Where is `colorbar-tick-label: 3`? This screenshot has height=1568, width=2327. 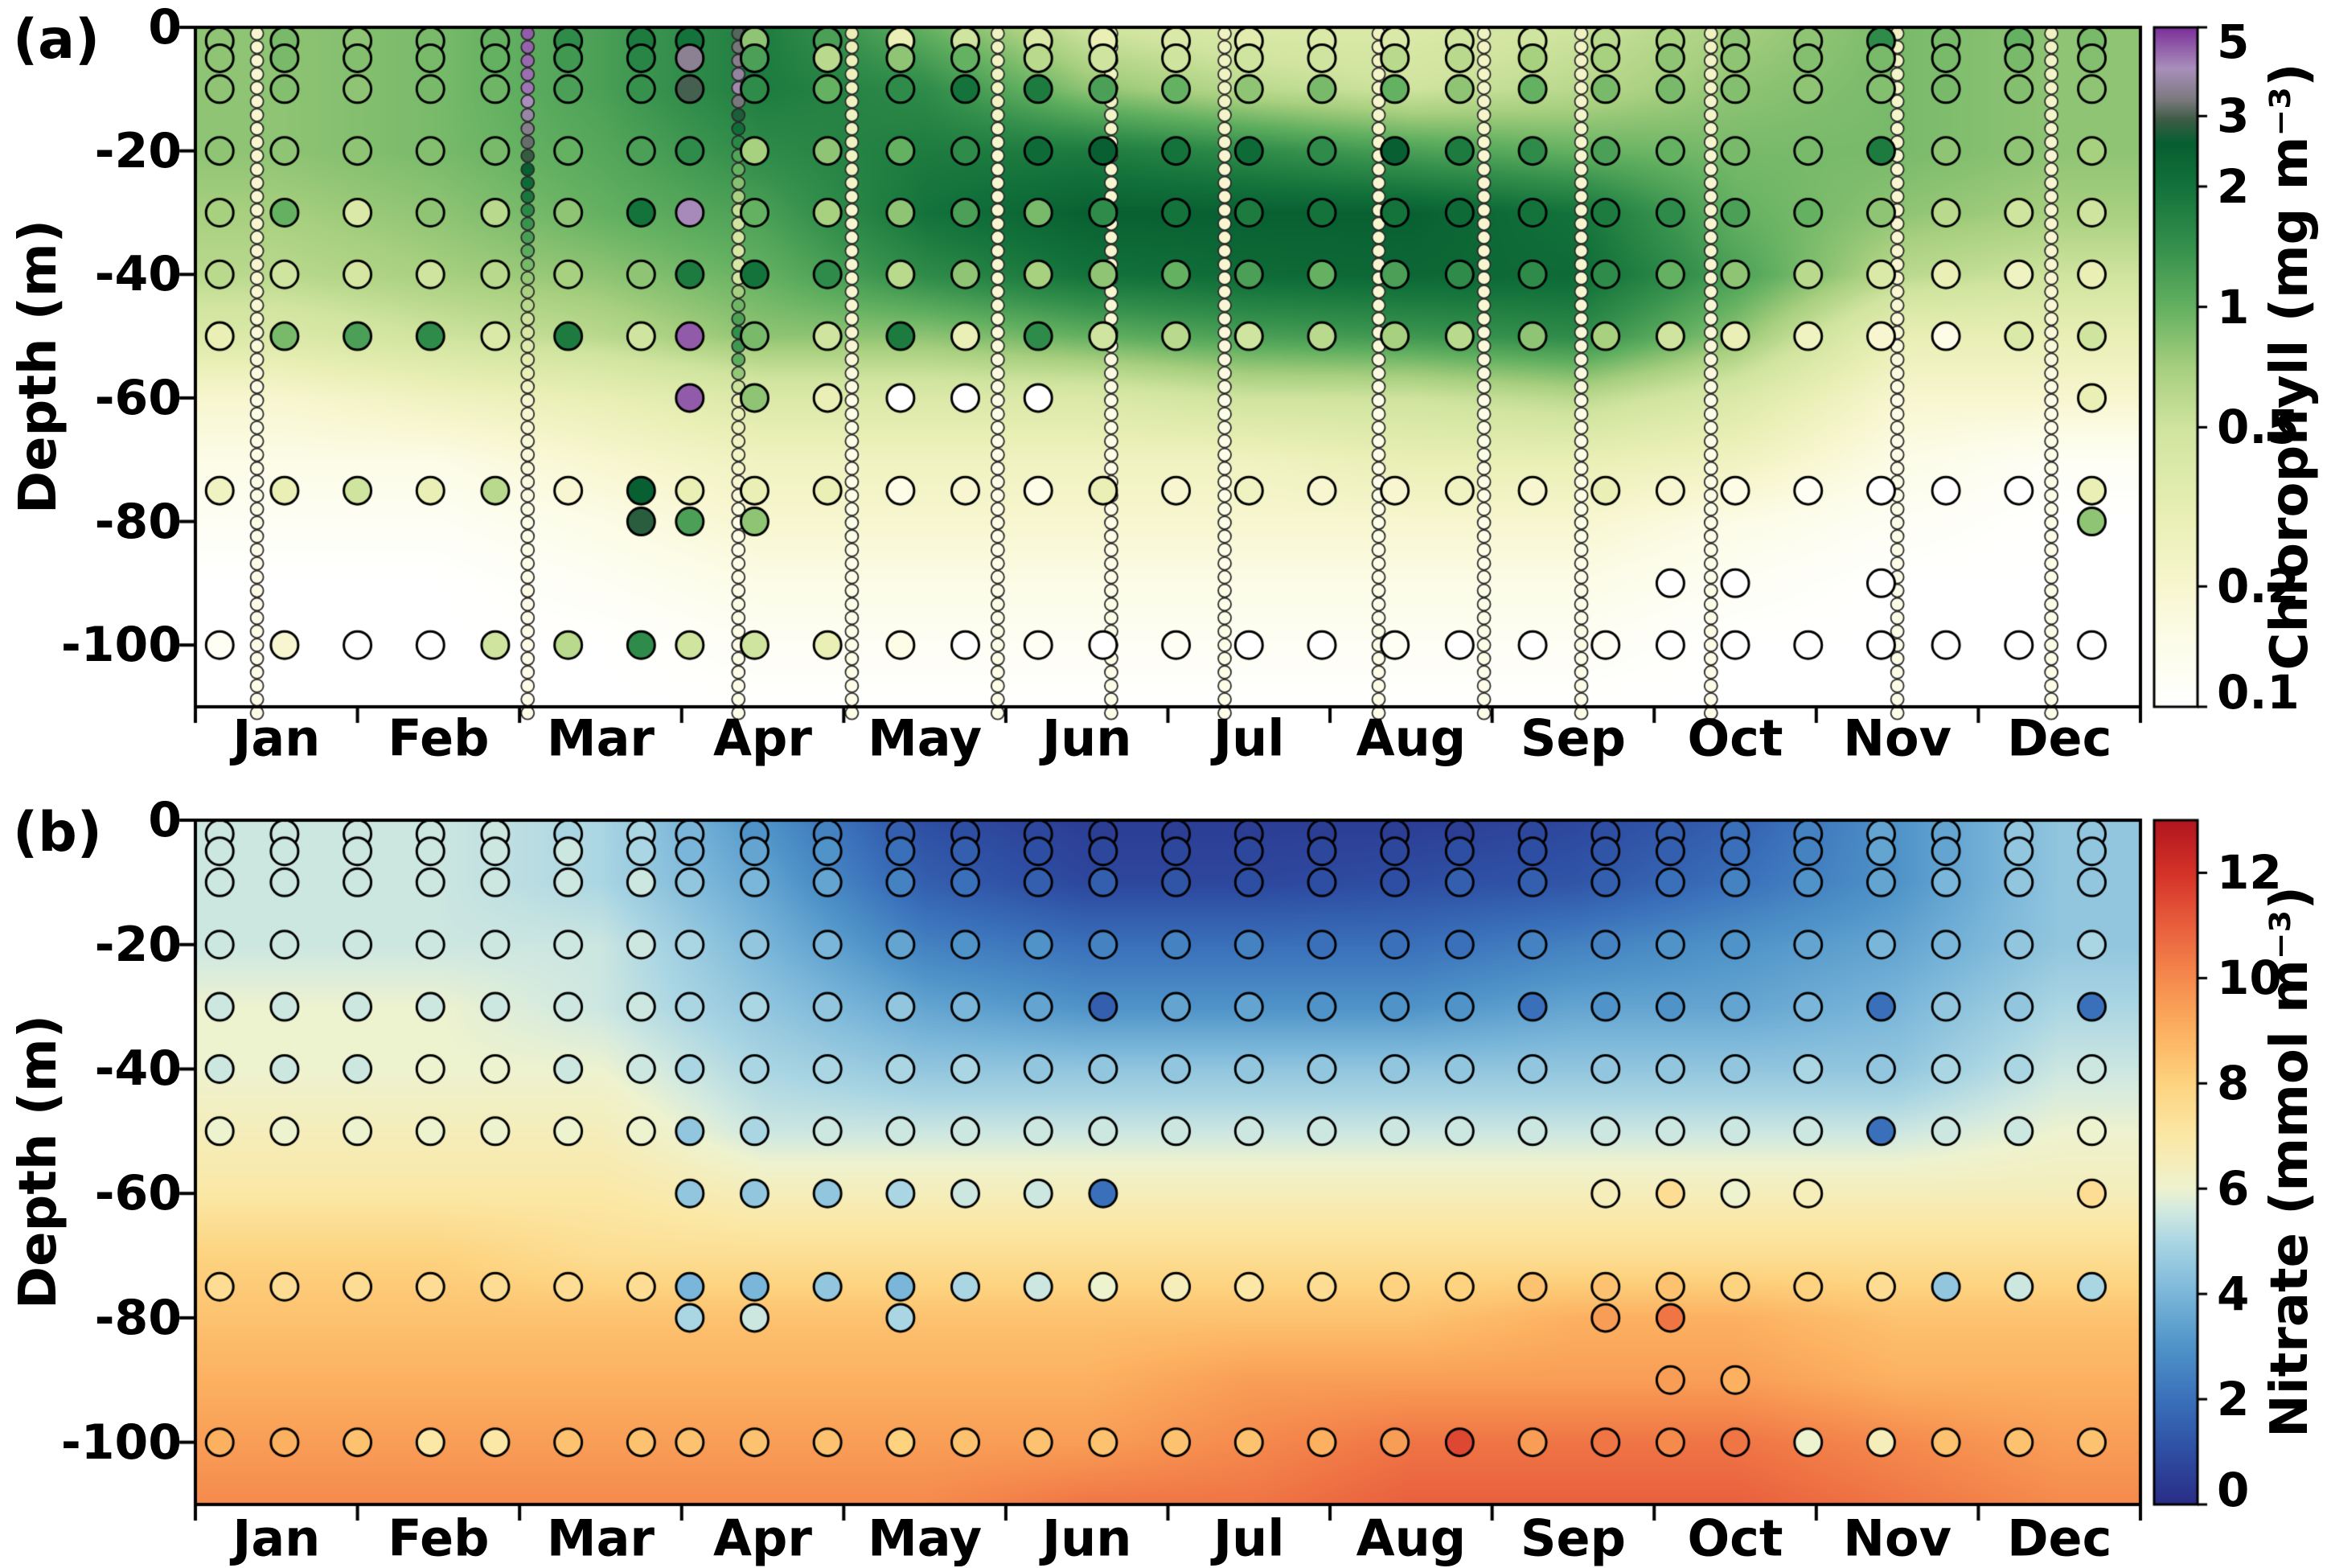 colorbar-tick-label: 3 is located at coordinates (2233, 116).